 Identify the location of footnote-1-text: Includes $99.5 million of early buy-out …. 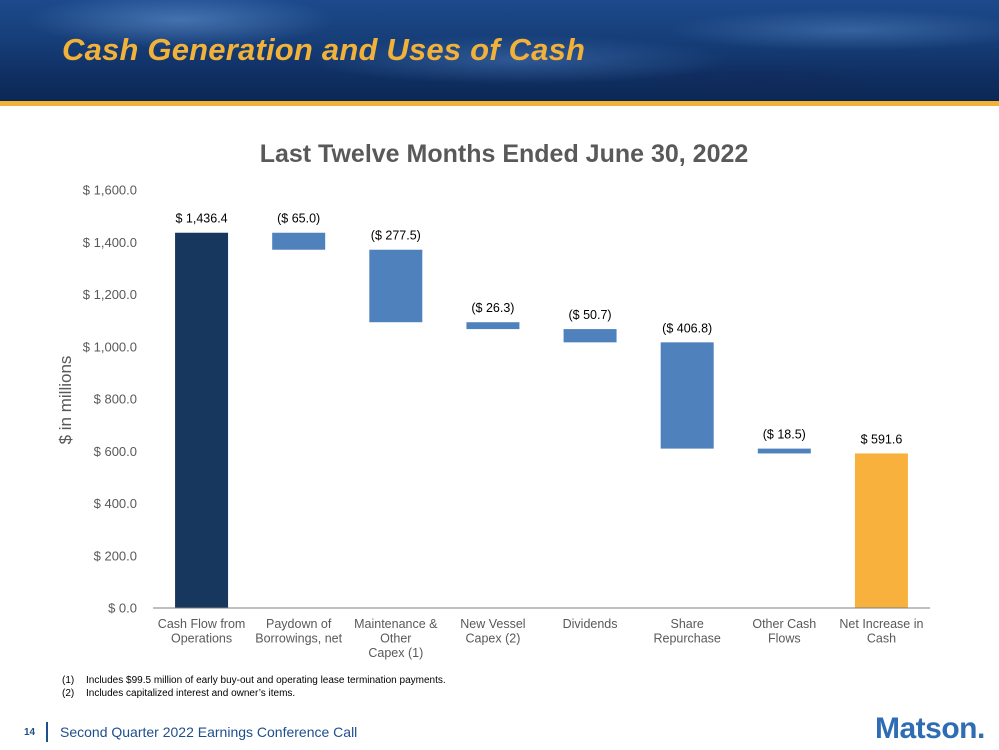
(266, 680).